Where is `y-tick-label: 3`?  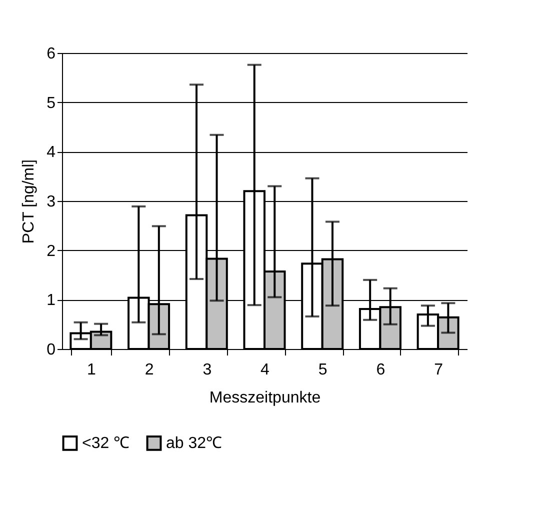
y-tick-label: 3 is located at coordinates (51, 202).